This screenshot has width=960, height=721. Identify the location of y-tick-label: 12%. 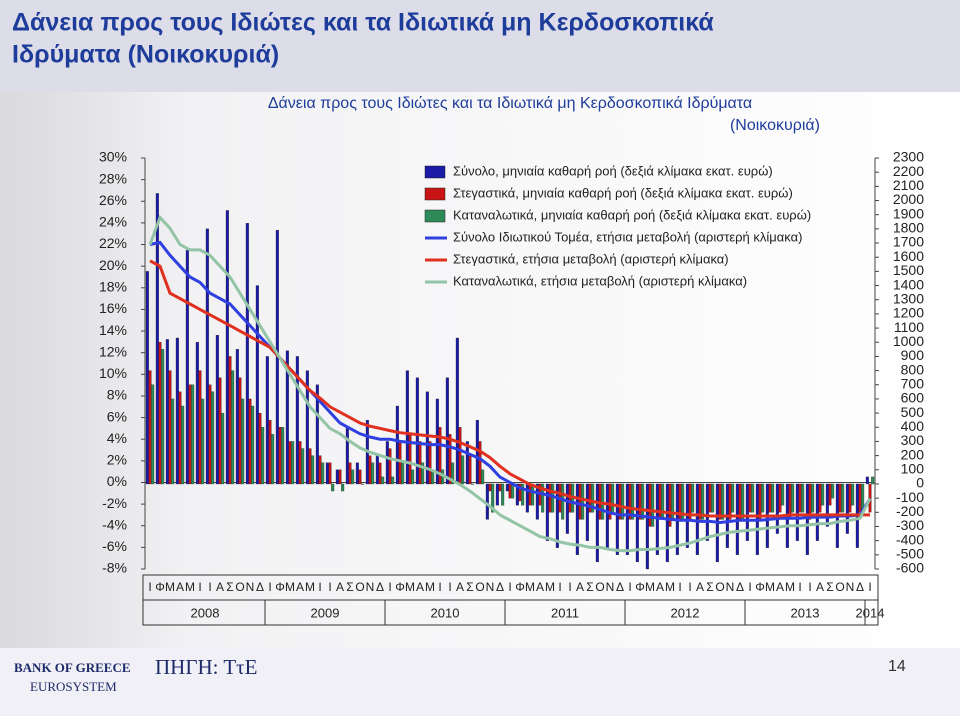
(113, 351).